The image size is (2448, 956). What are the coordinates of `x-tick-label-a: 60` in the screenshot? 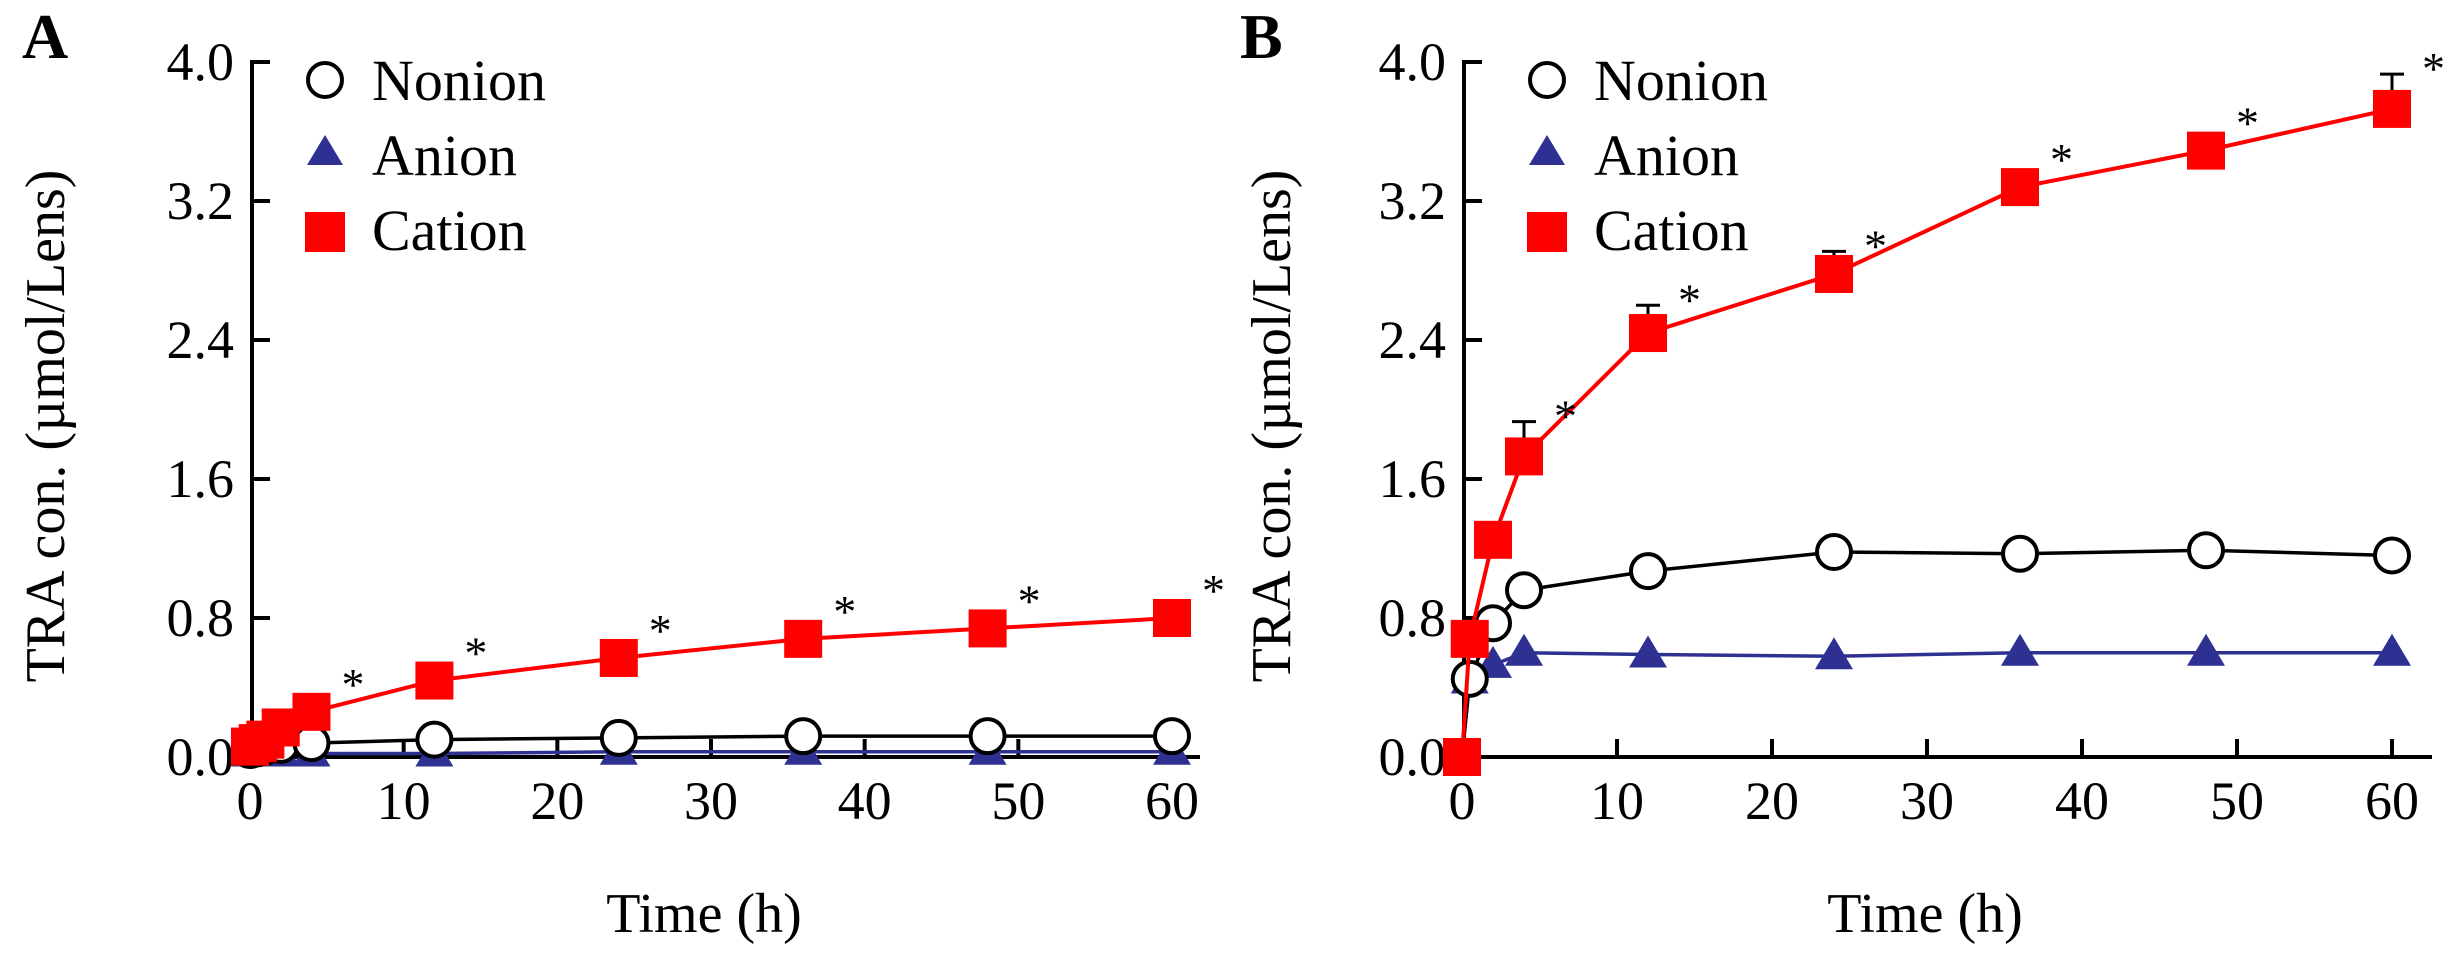 It's located at (1172, 801).